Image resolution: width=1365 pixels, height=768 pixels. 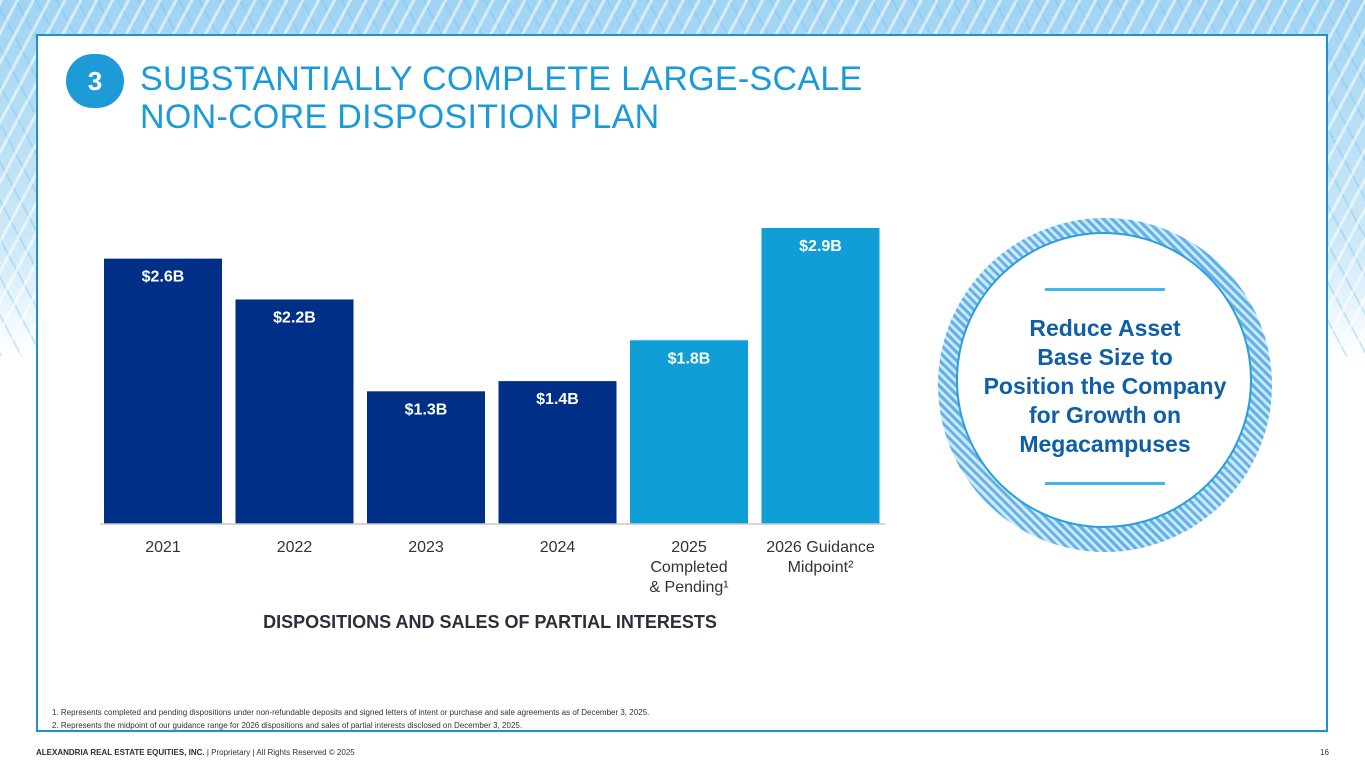 I want to click on callout-line-3: Position the Company, so click(x=1105, y=386).